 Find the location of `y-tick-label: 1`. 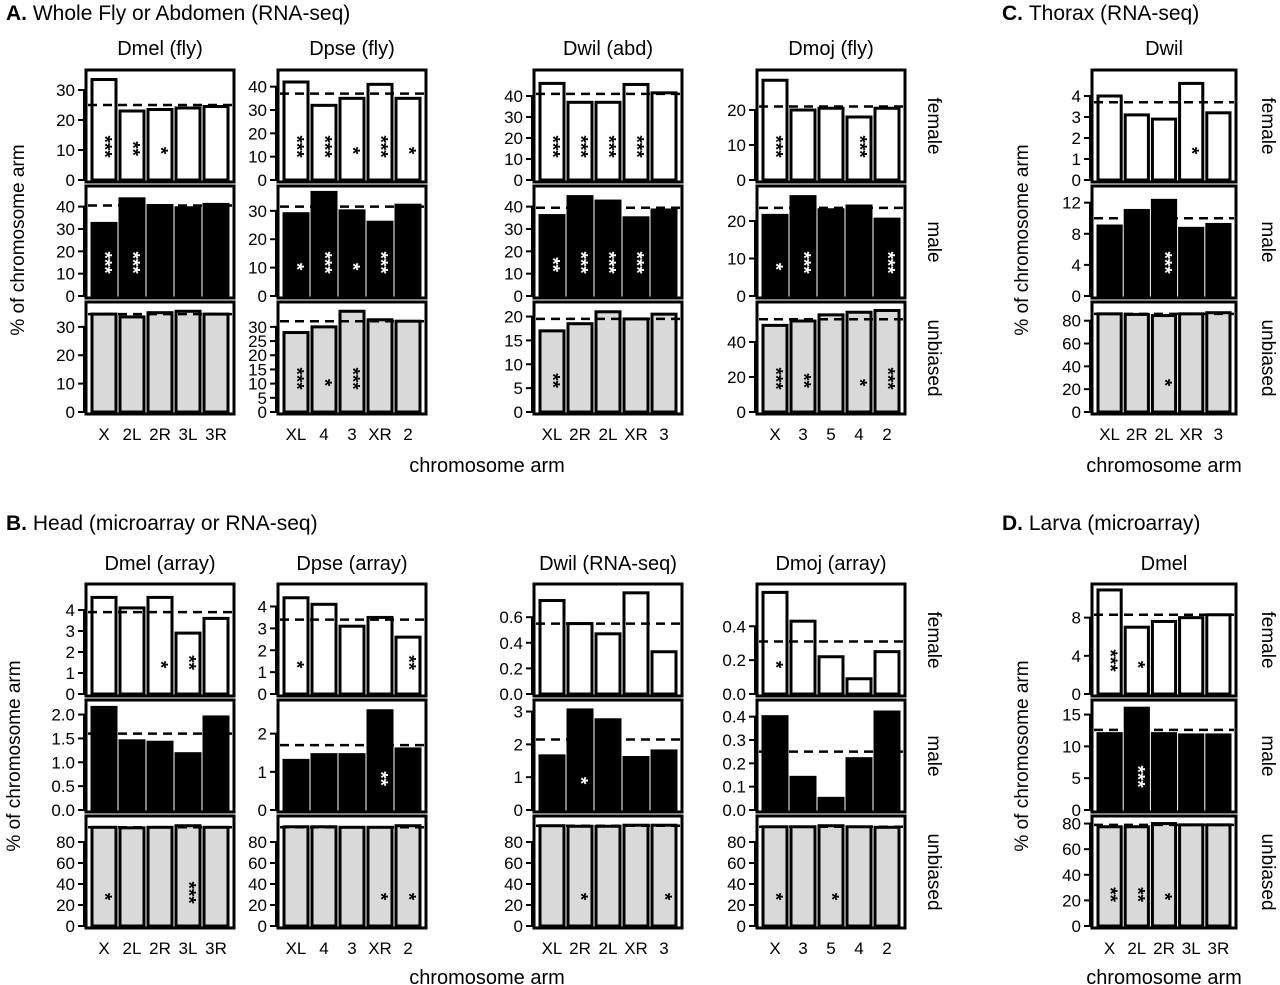

y-tick-label: 1 is located at coordinates (518, 777).